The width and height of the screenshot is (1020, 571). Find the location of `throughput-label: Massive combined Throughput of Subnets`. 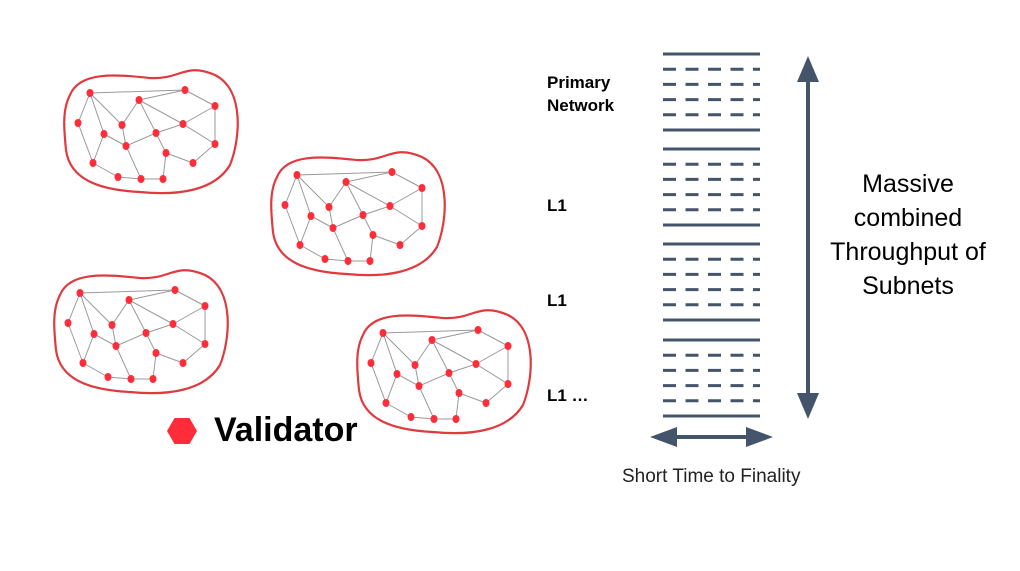

throughput-label: Massive combined Throughput of Subnets is located at coordinates (908, 235).